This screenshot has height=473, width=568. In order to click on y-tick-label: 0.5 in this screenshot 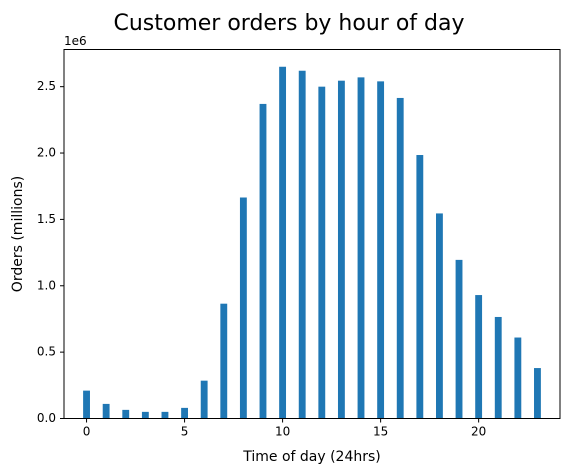, I will do `click(46, 352)`.